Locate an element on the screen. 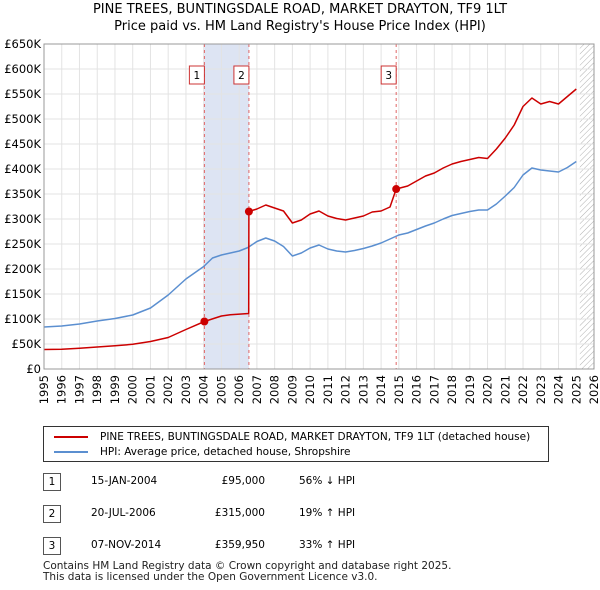  sale-price: £315,000 is located at coordinates (239, 513).